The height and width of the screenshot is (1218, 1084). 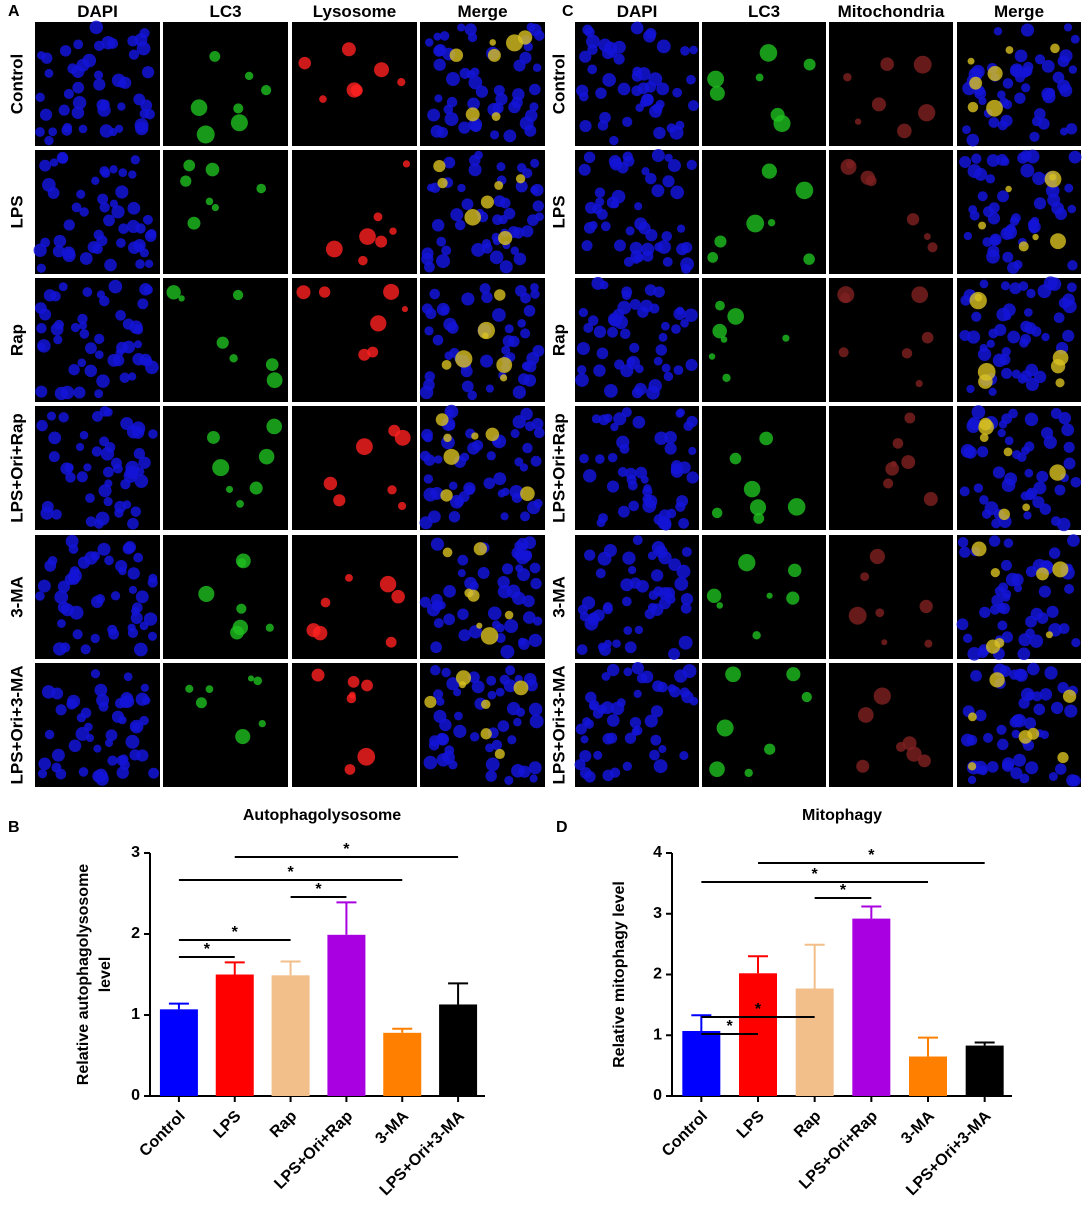 I want to click on row-label: LPS+Ori+Rap, so click(x=558, y=468).